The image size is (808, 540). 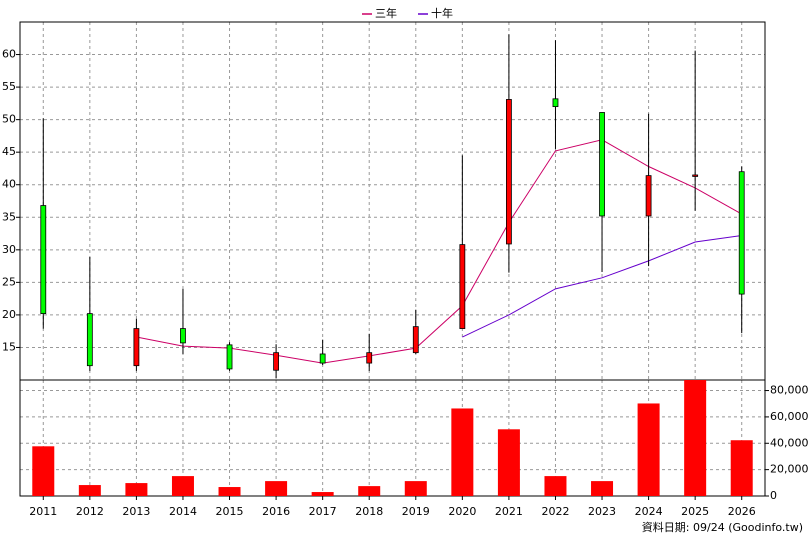 I want to click on y-tick-label: 35, so click(x=9, y=216).